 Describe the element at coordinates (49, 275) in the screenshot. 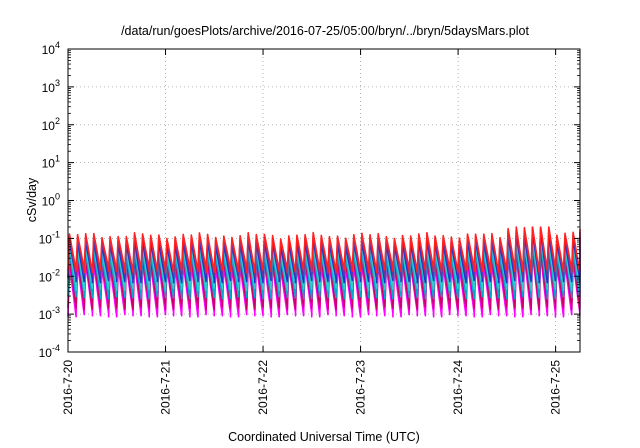

I see `y-tick-label: 10⁻²` at that location.